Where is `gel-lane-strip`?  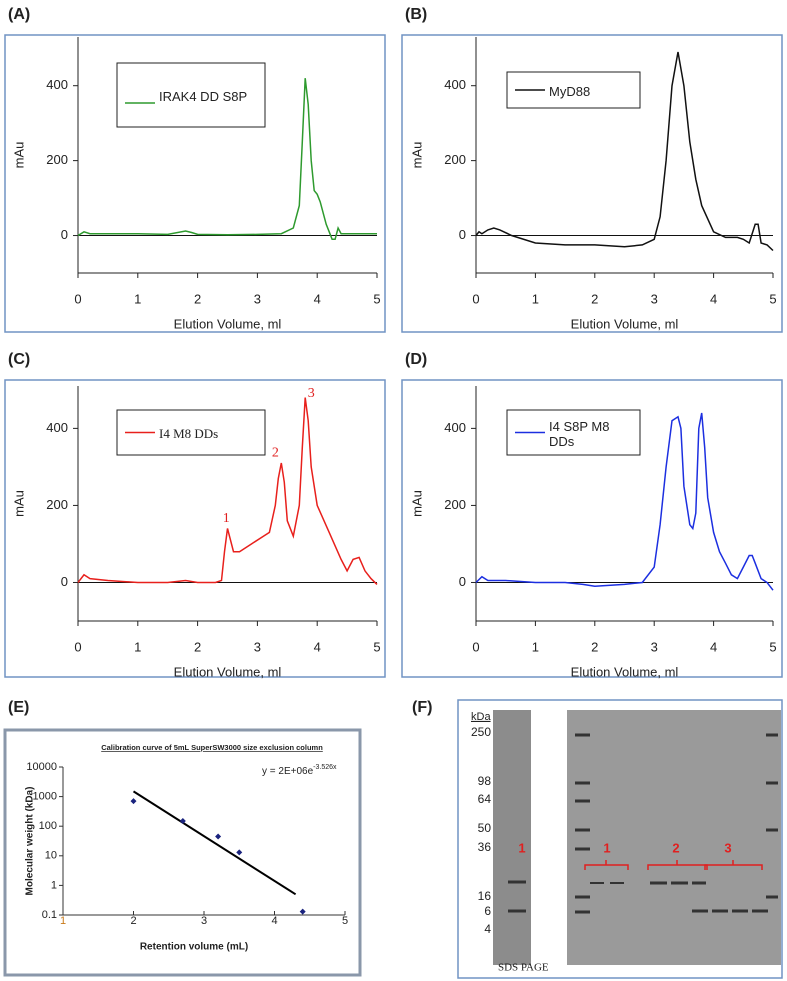
gel-lane-strip is located at coordinates (512, 837).